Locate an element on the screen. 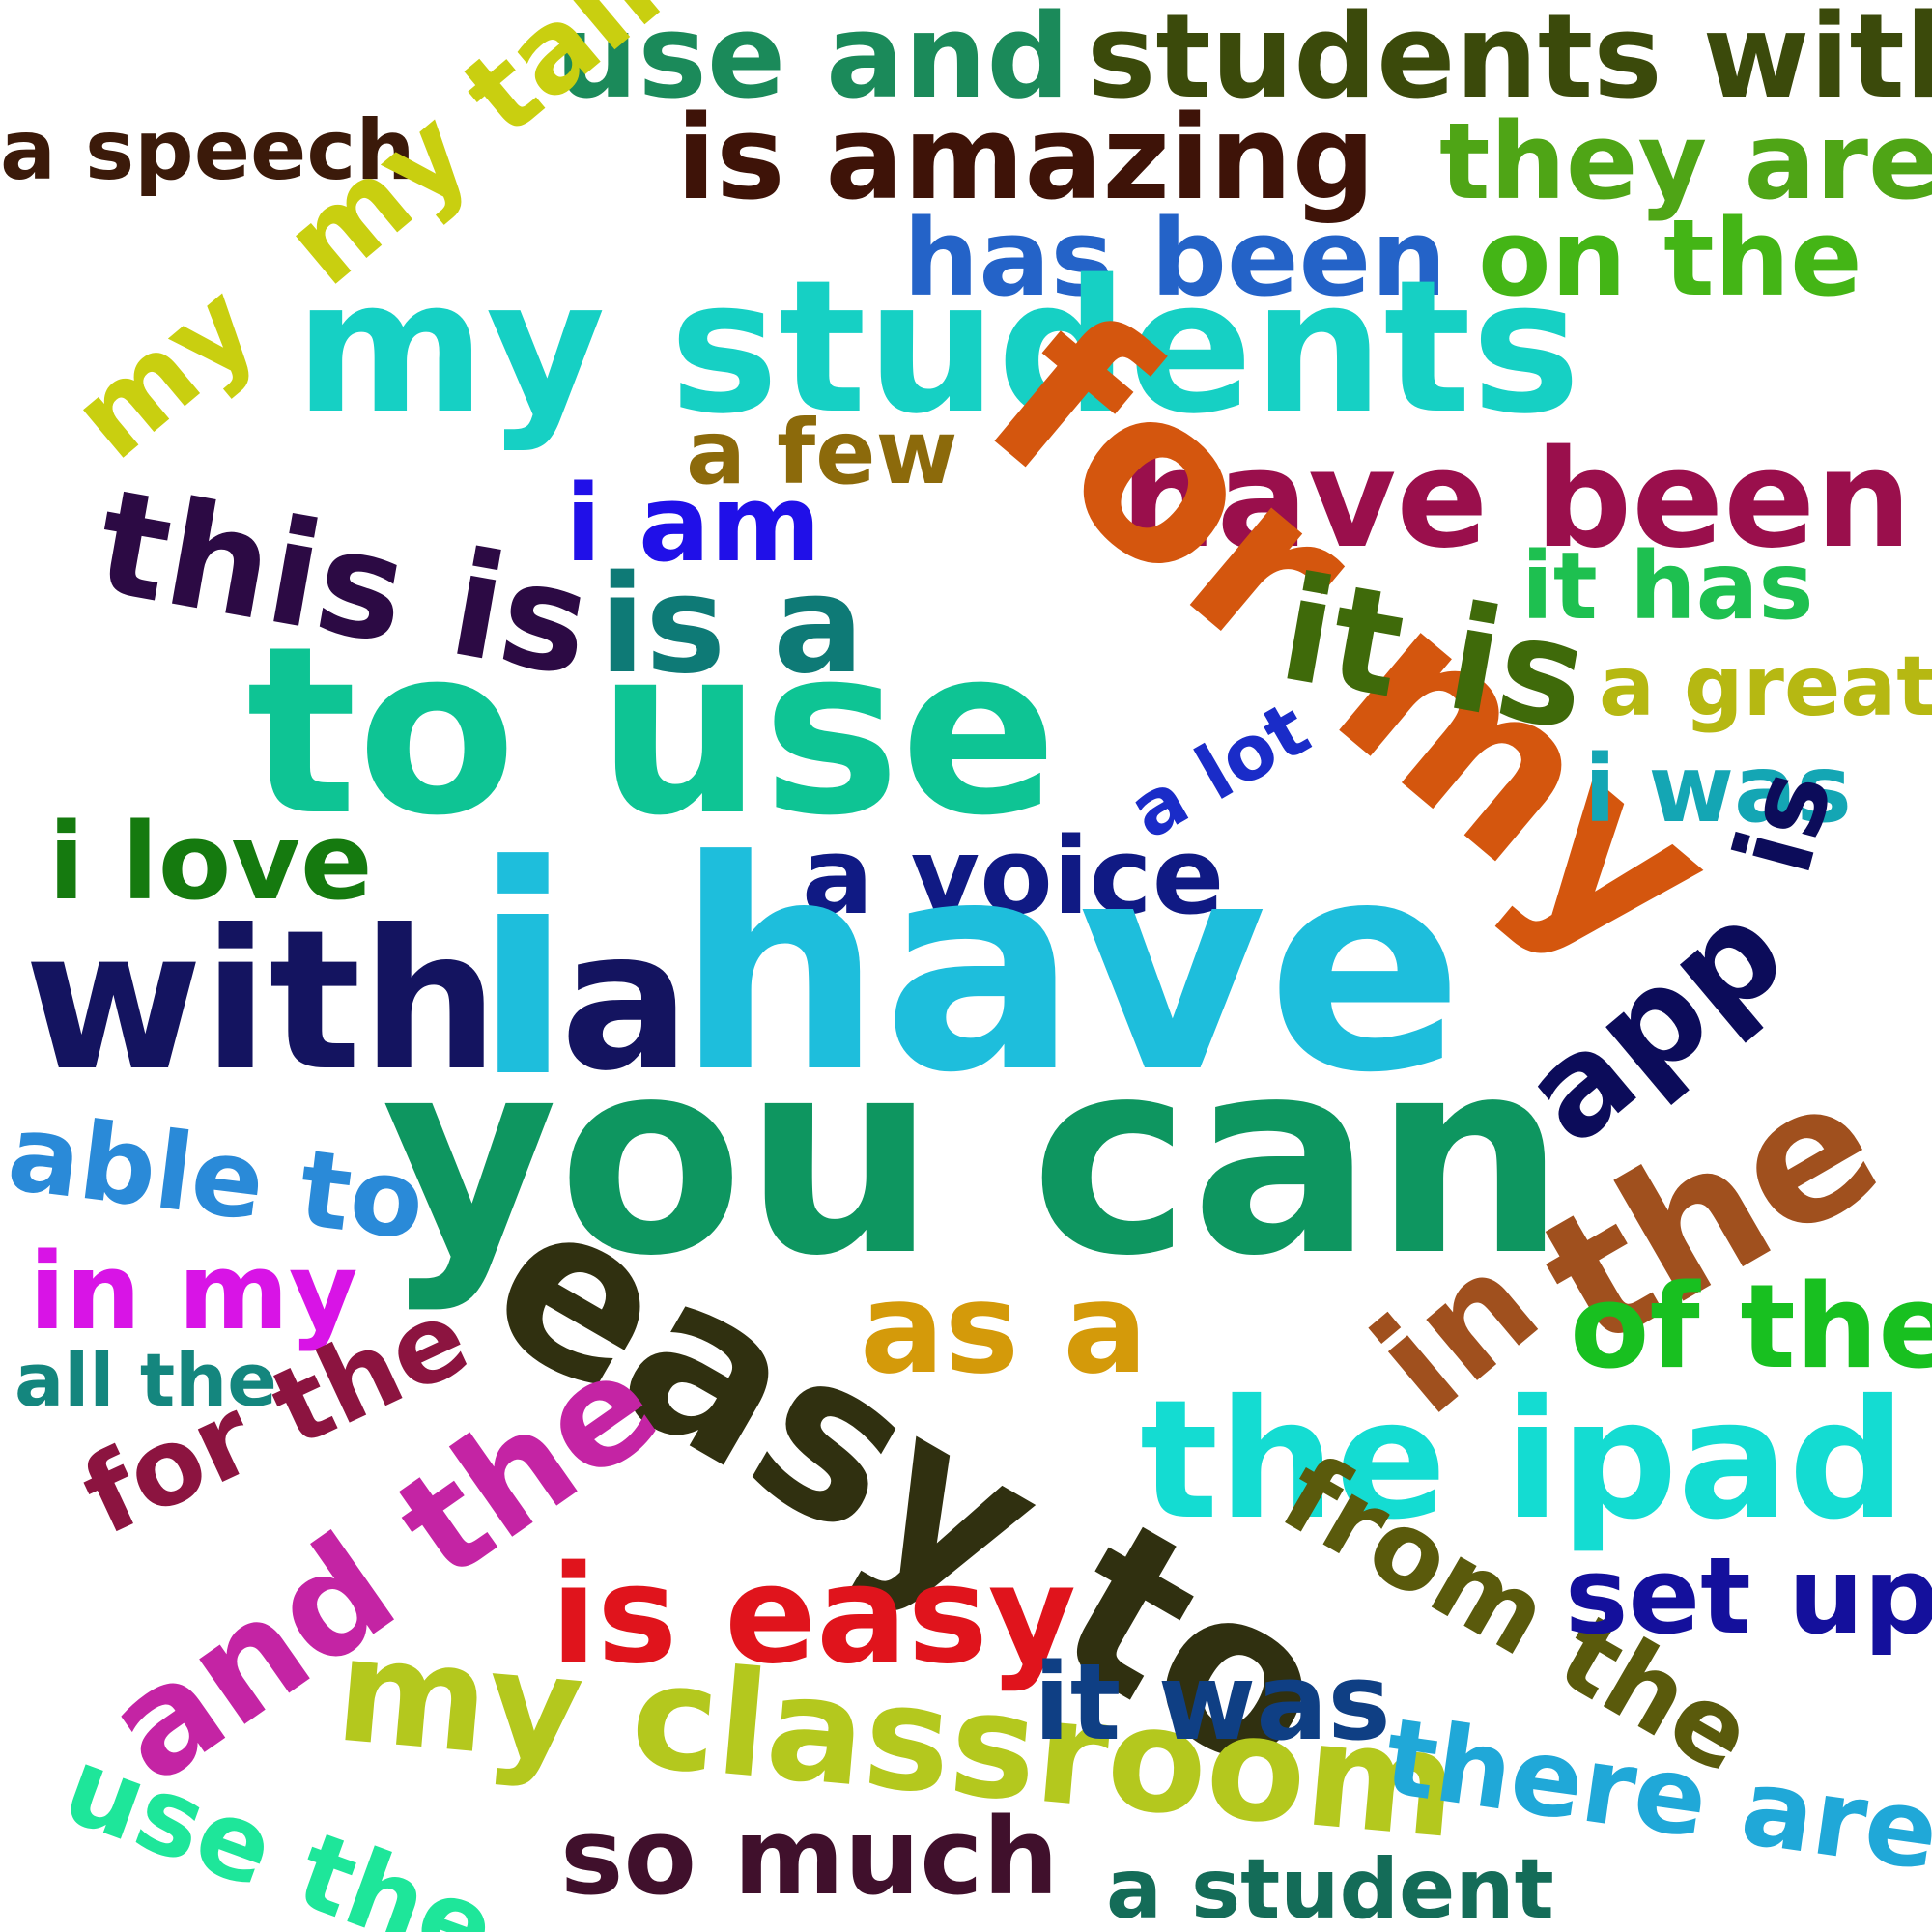 Image resolution: width=1932 pixels, height=1932 pixels. word-is-amazing: is amazing is located at coordinates (1026, 159).